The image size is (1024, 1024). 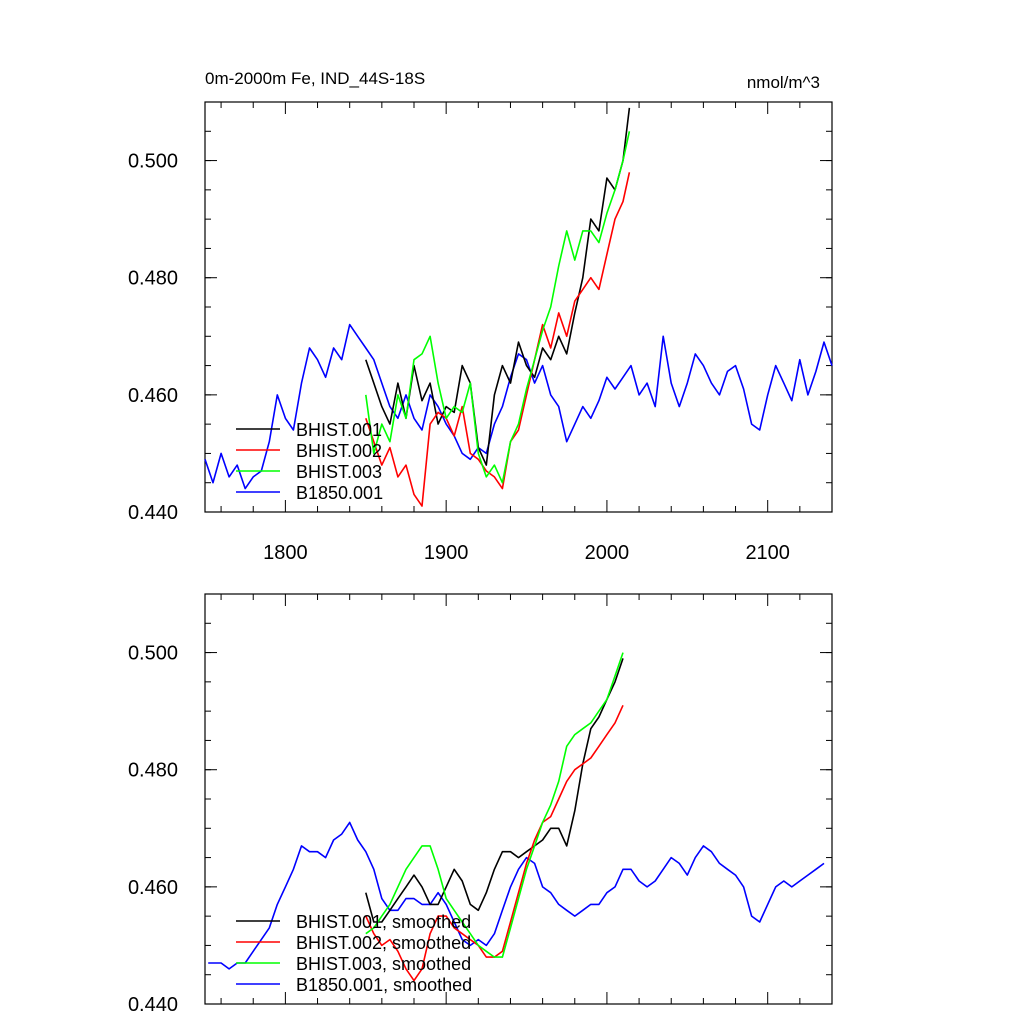 I want to click on top-title-left: 0m-2000m Fe, IND_44S-18S, so click(x=315, y=78).